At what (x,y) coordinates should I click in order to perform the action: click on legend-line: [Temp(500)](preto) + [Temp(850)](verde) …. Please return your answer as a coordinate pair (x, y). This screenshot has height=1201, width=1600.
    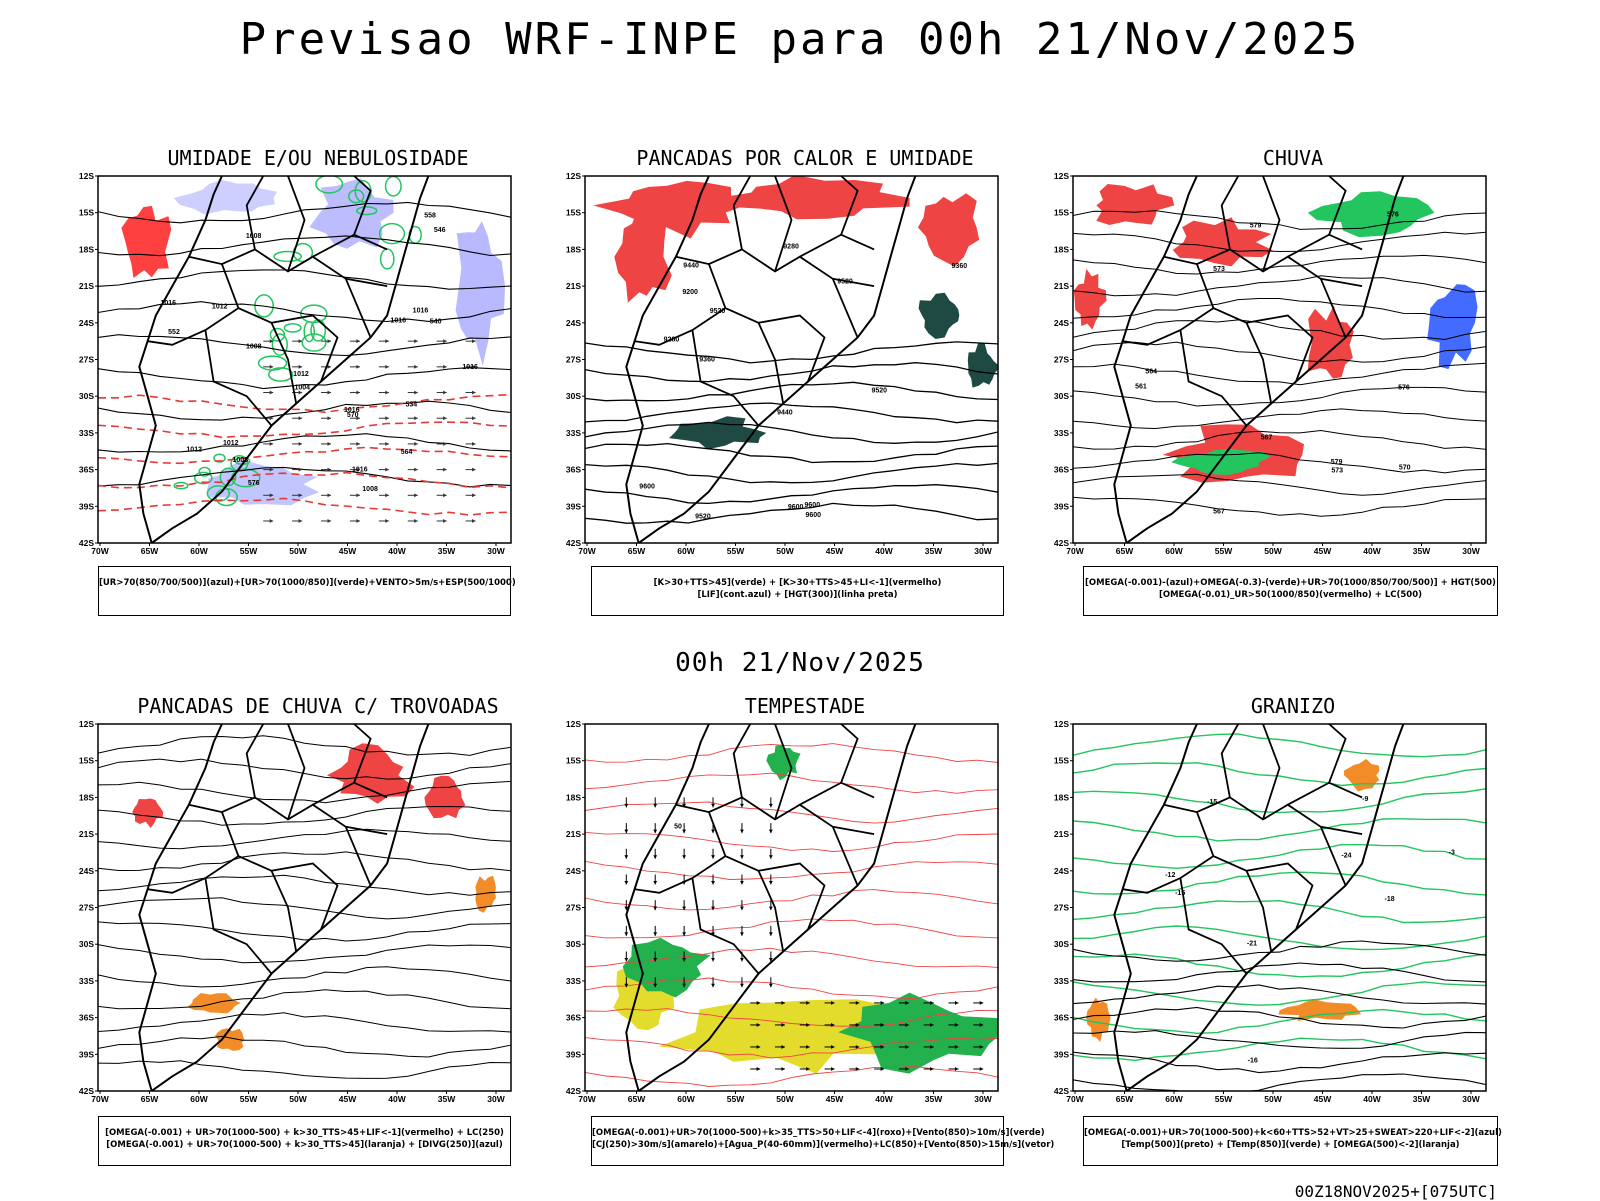
    Looking at the image, I should click on (1290, 1145).